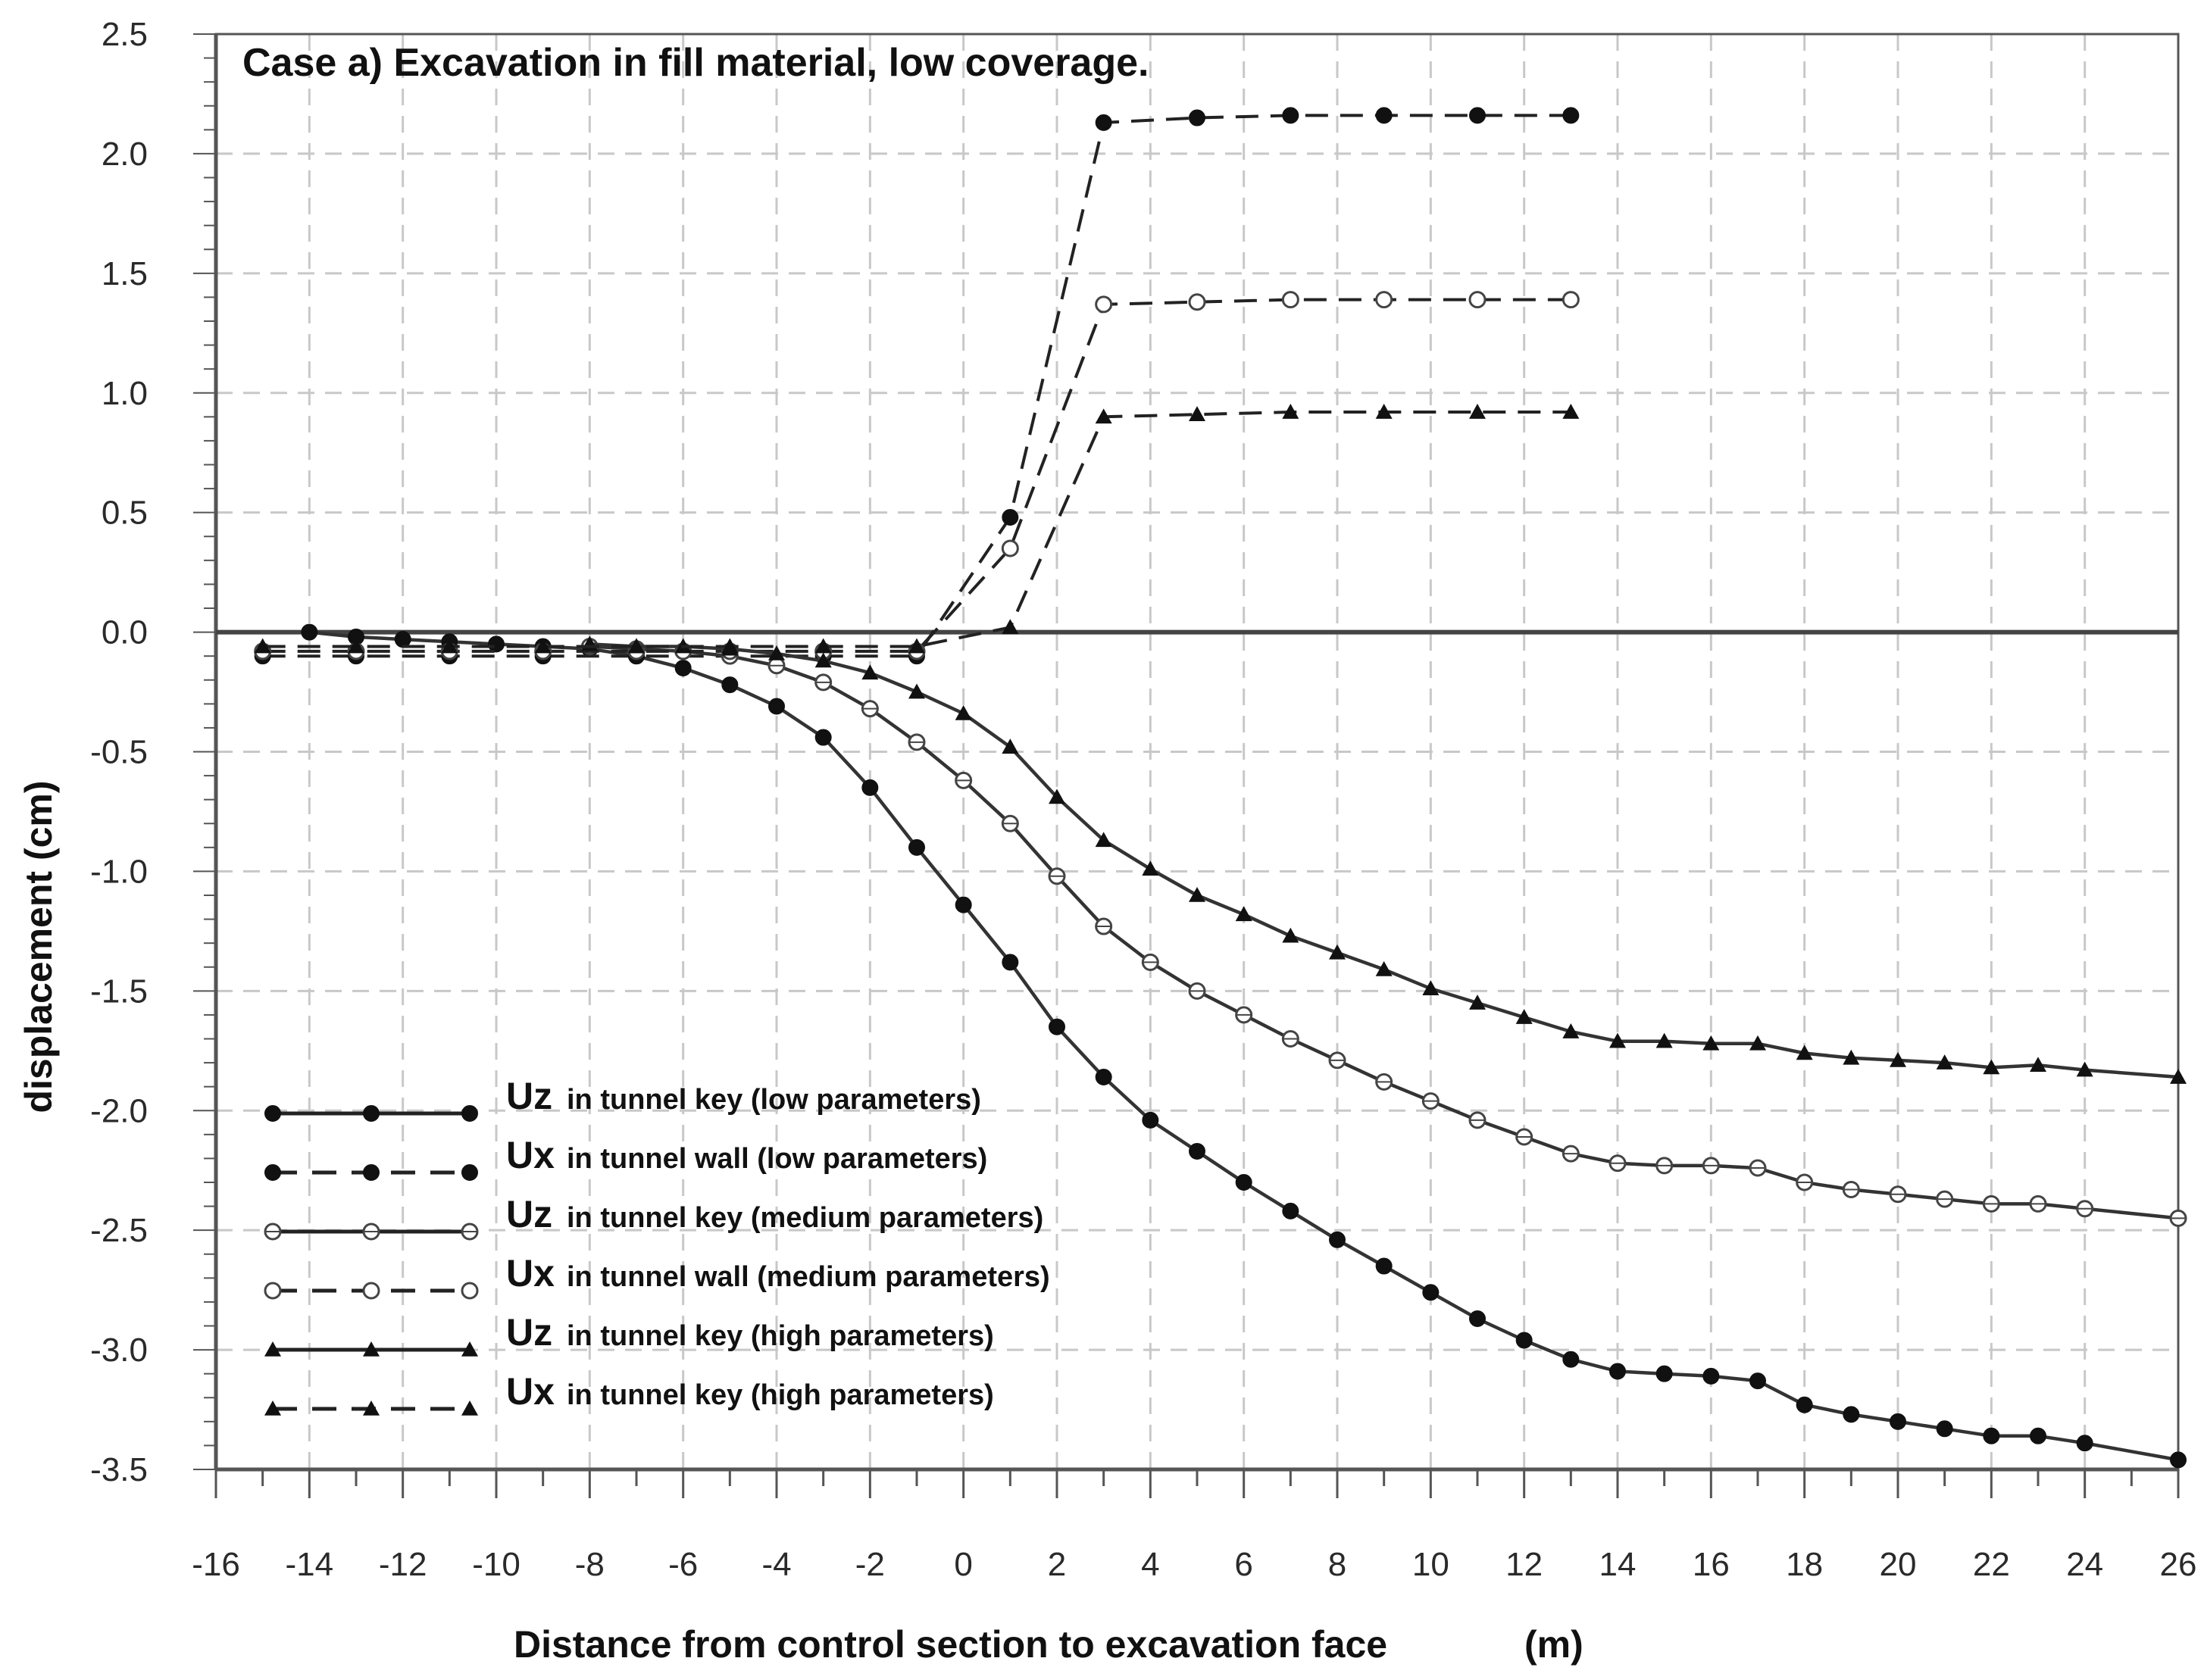 The width and height of the screenshot is (2204, 1680). Describe the element at coordinates (497, 1564) in the screenshot. I see `x-tick-label: -10` at that location.